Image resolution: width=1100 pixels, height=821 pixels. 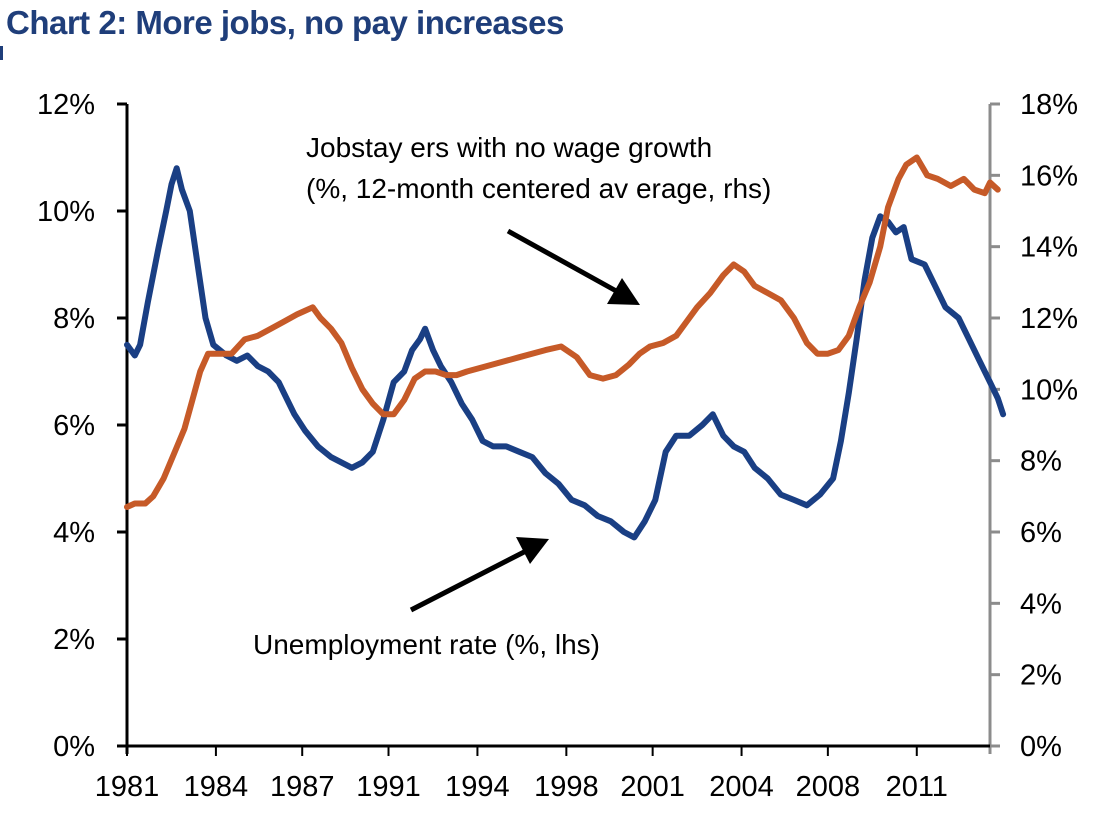 What do you see at coordinates (468, 580) in the screenshot?
I see `unemployment-arrow-shaft` at bounding box center [468, 580].